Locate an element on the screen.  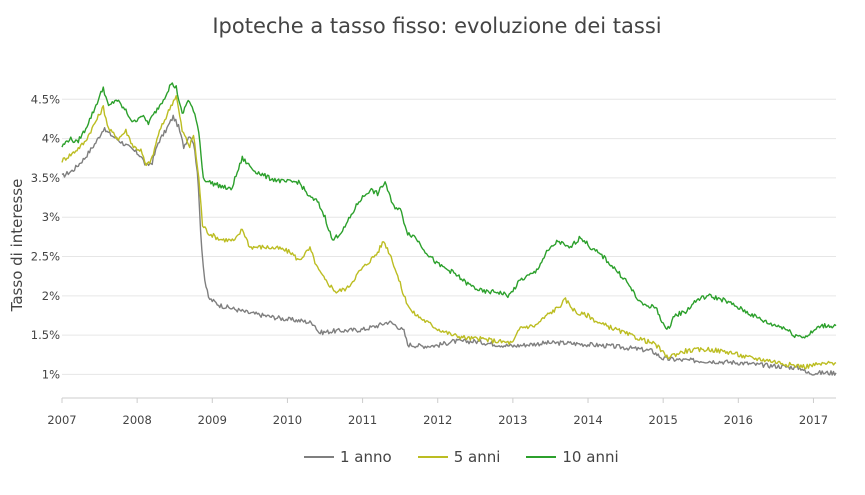
x-tick-label: 2016 is located at coordinates (738, 420).